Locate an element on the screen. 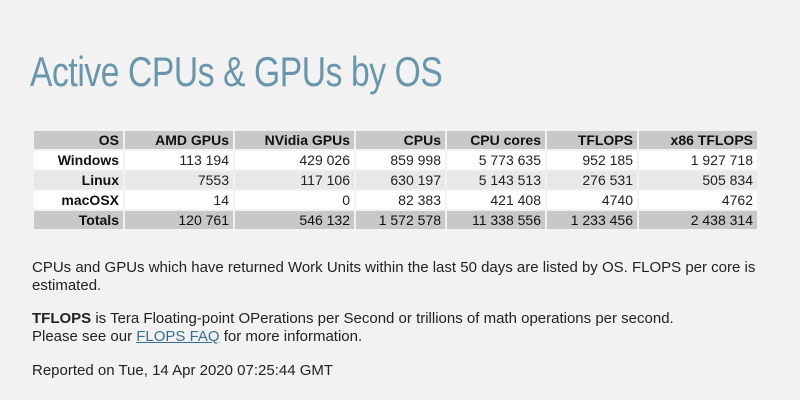 The width and height of the screenshot is (800, 400). page-title: Active CPUs & GPUs by OS is located at coordinates (236, 71).